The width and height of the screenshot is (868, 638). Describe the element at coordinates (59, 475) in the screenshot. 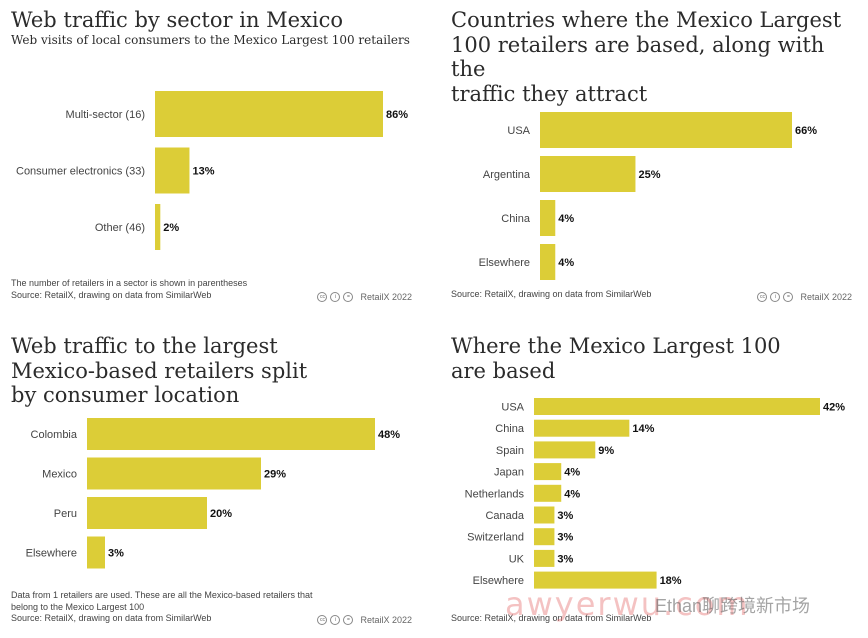

I see `category-label: Mexico` at that location.